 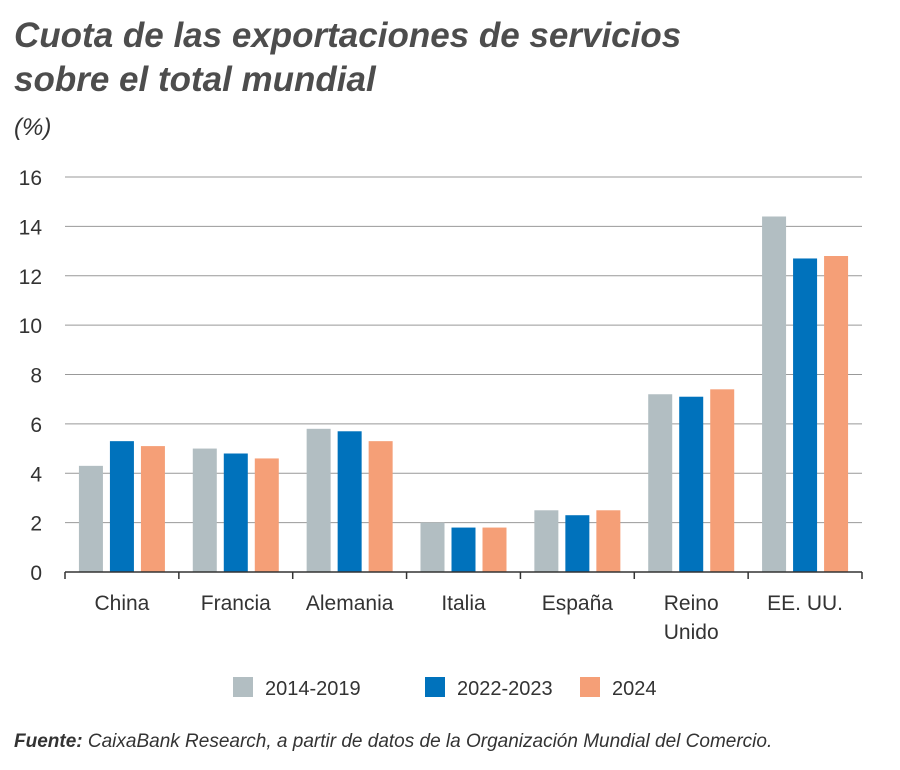 What do you see at coordinates (31, 227) in the screenshot?
I see `y-tick-label: 14` at bounding box center [31, 227].